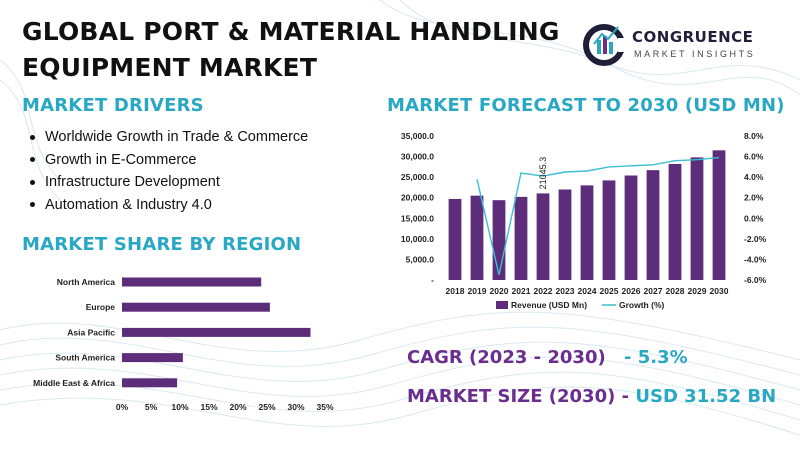 The image size is (800, 450). I want to click on category-label: Asia Pacific, so click(91, 332).